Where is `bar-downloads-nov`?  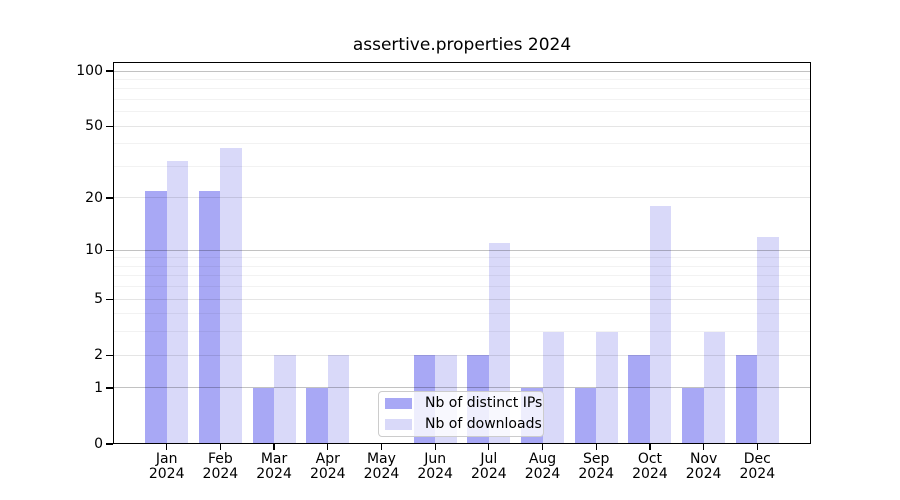 bar-downloads-nov is located at coordinates (714, 387).